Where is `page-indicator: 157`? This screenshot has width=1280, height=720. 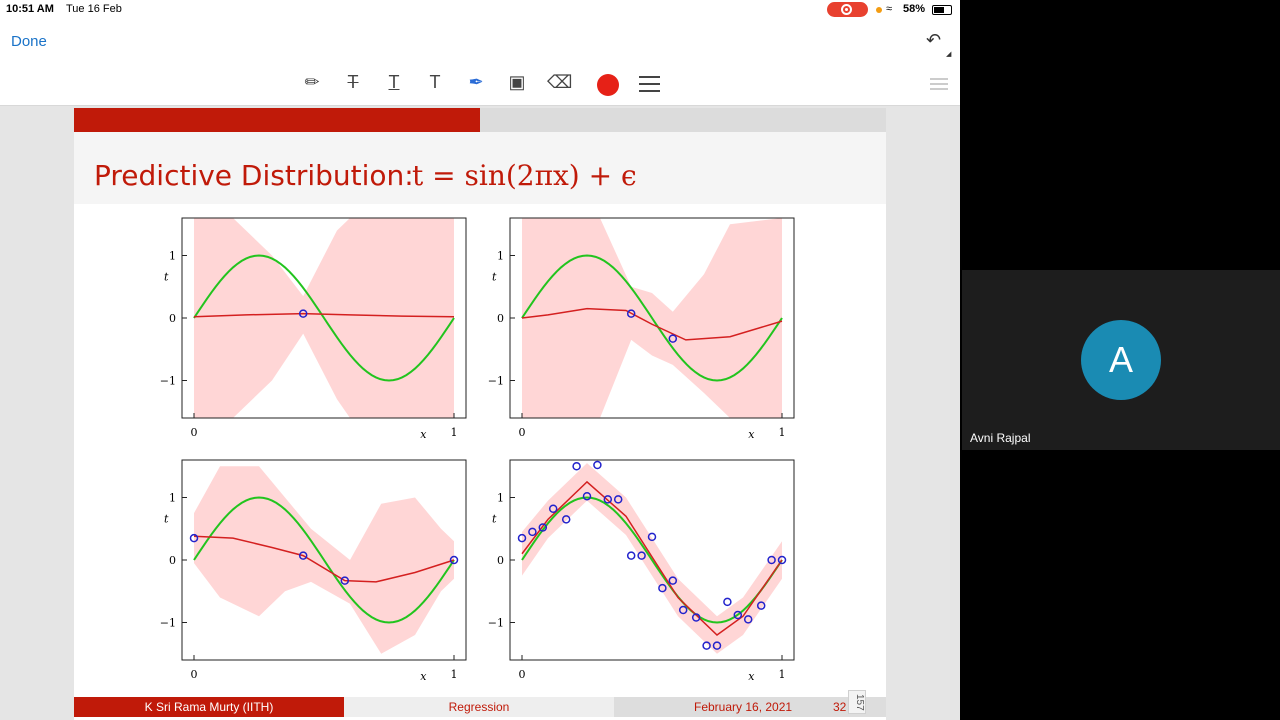
page-indicator: 157 is located at coordinates (857, 702).